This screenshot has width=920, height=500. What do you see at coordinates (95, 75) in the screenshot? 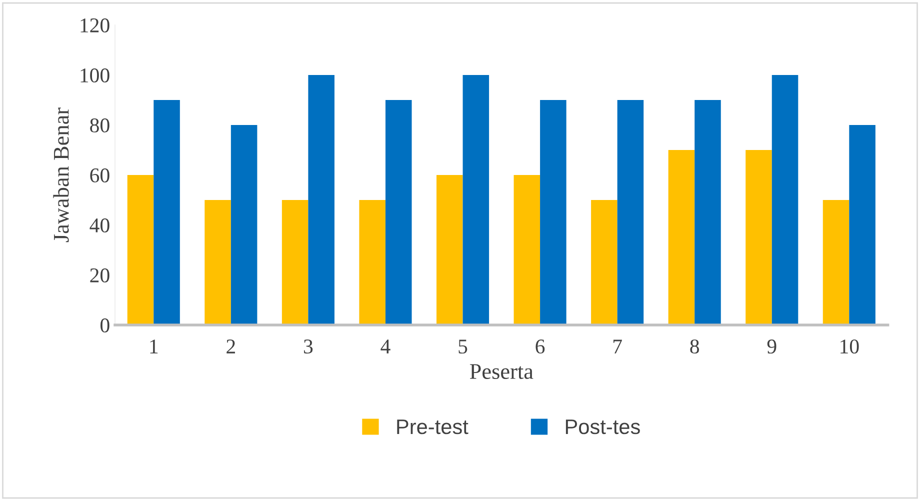
I see `y-tick-label: 100` at bounding box center [95, 75].